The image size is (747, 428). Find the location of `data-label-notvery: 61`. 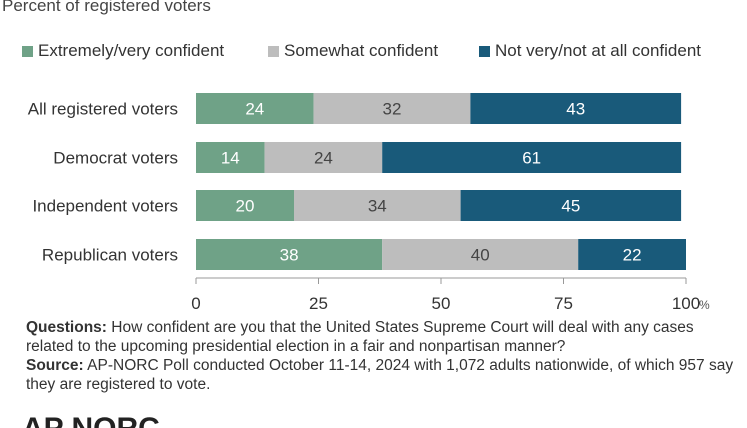

data-label-notvery: 61 is located at coordinates (531, 158).